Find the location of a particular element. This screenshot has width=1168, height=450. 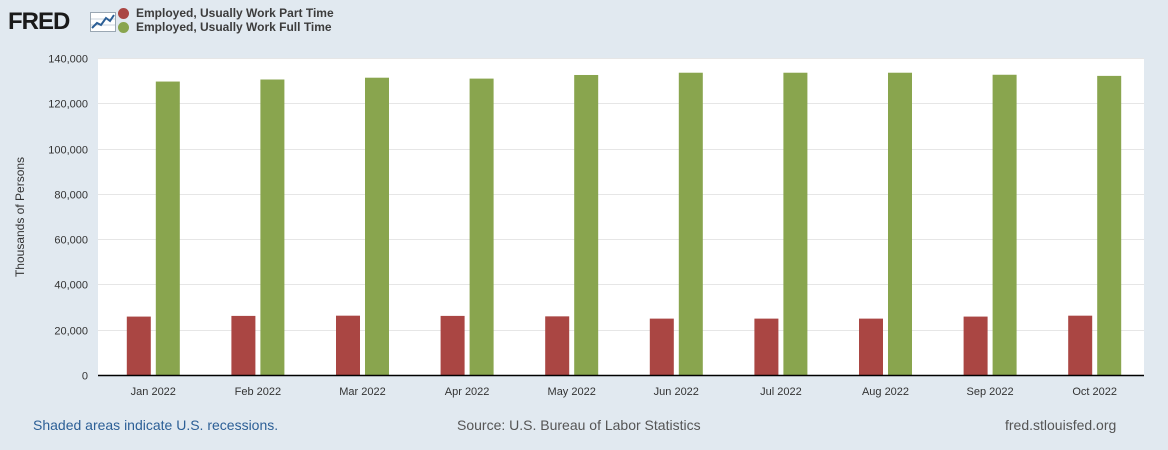

x-tick-label: Sep 2022 is located at coordinates (990, 392).